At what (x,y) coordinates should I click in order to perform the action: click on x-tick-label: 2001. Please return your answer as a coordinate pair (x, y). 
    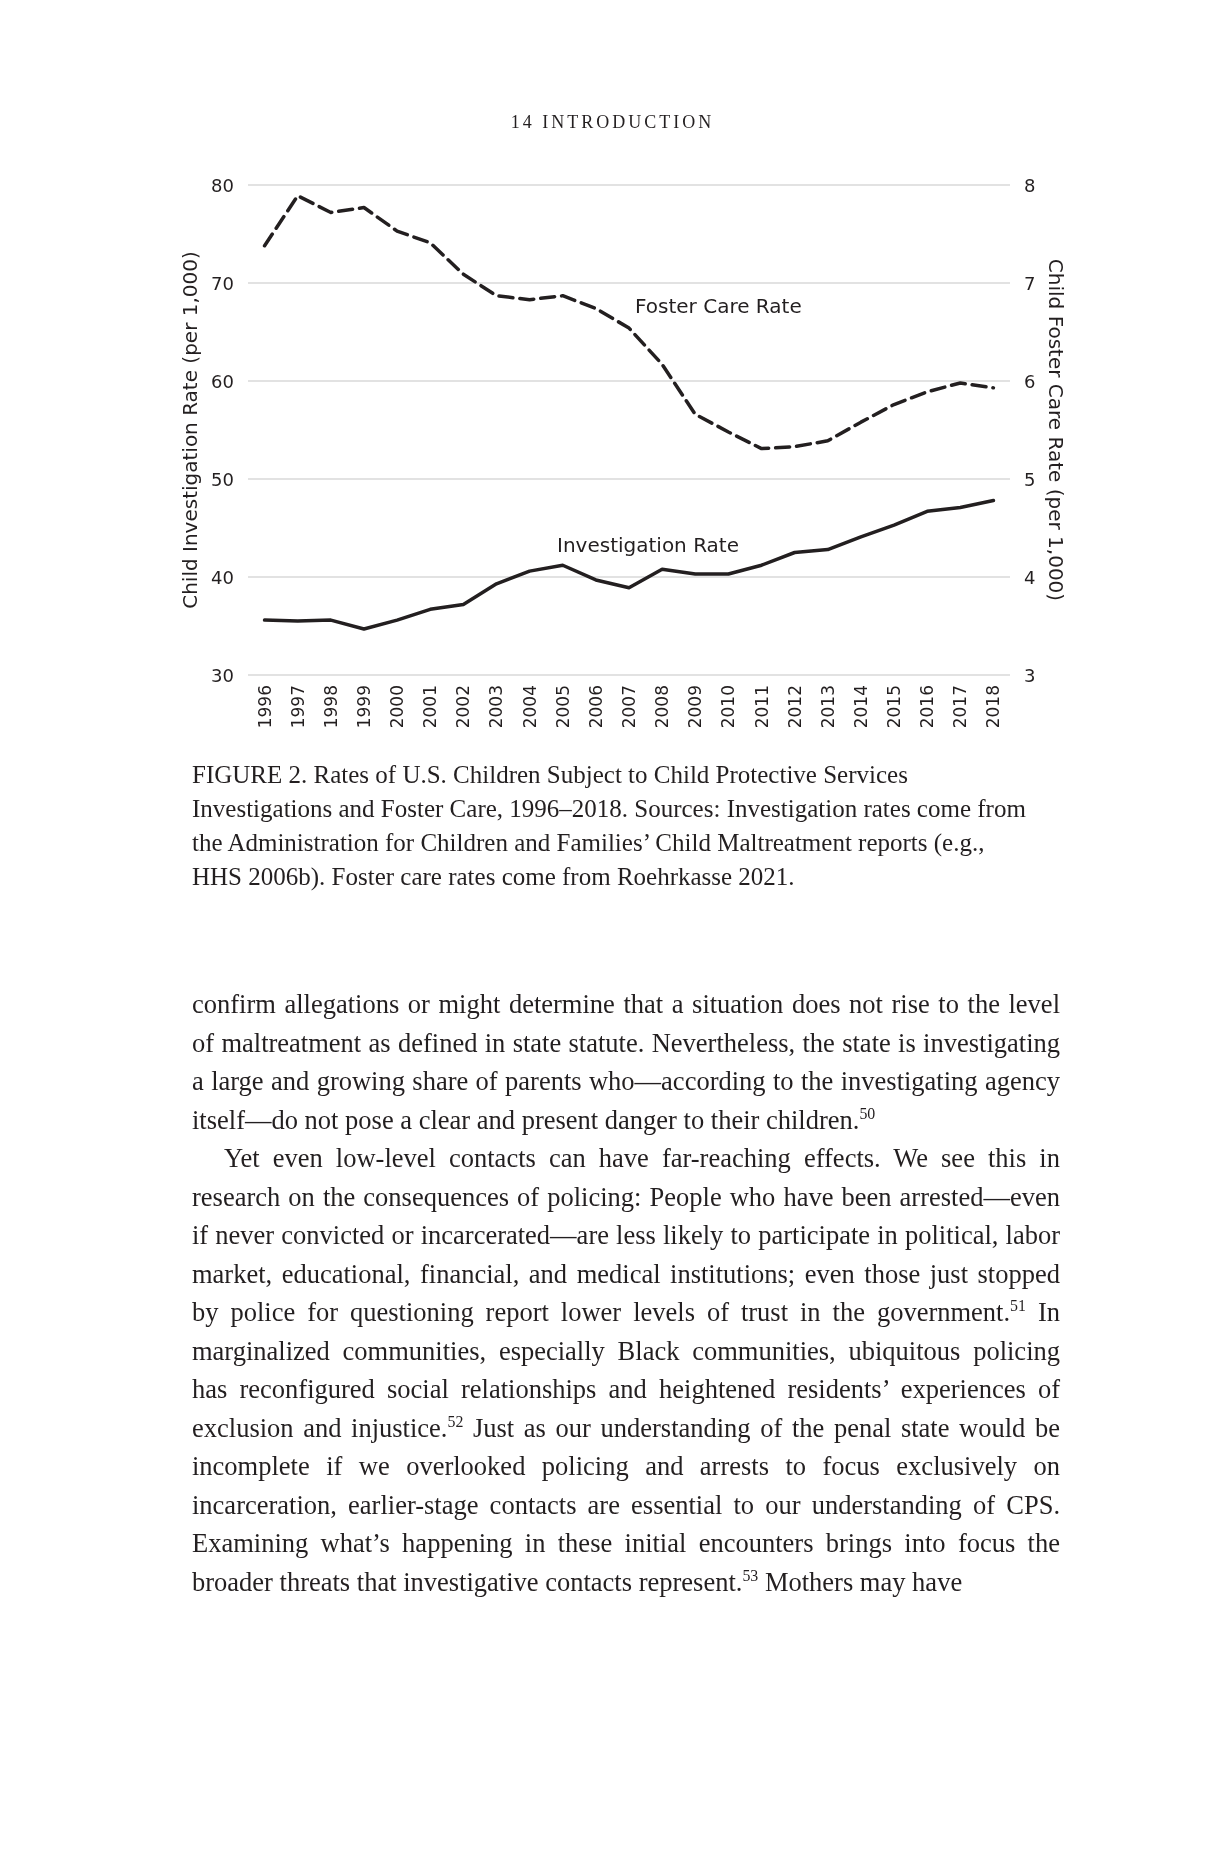
    Looking at the image, I should click on (430, 707).